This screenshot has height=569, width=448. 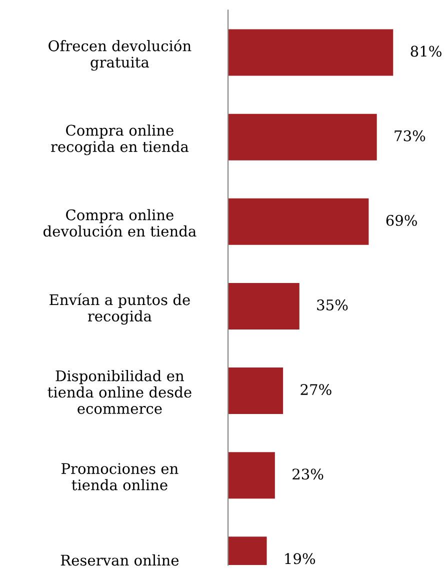 I want to click on data-label: 69%, so click(x=401, y=220).